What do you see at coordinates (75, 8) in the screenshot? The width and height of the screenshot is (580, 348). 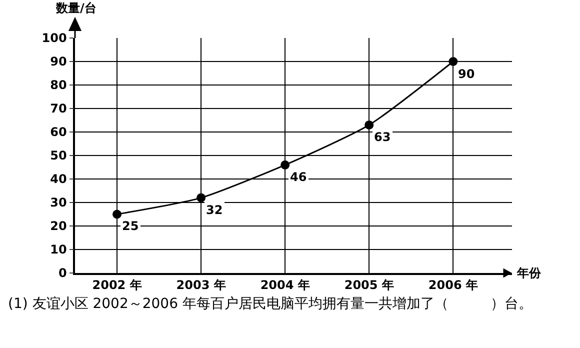 I see `y-axis-title: 数量/台` at bounding box center [75, 8].